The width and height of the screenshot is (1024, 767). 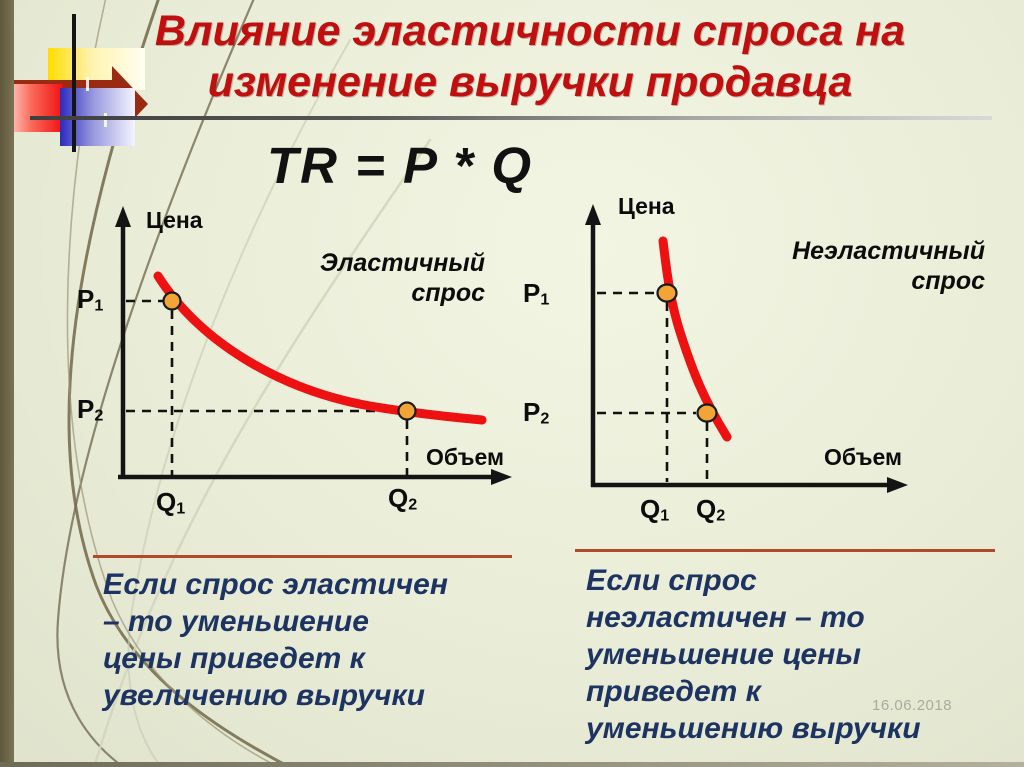 I want to click on right-p1-label: P1, so click(x=536, y=293).